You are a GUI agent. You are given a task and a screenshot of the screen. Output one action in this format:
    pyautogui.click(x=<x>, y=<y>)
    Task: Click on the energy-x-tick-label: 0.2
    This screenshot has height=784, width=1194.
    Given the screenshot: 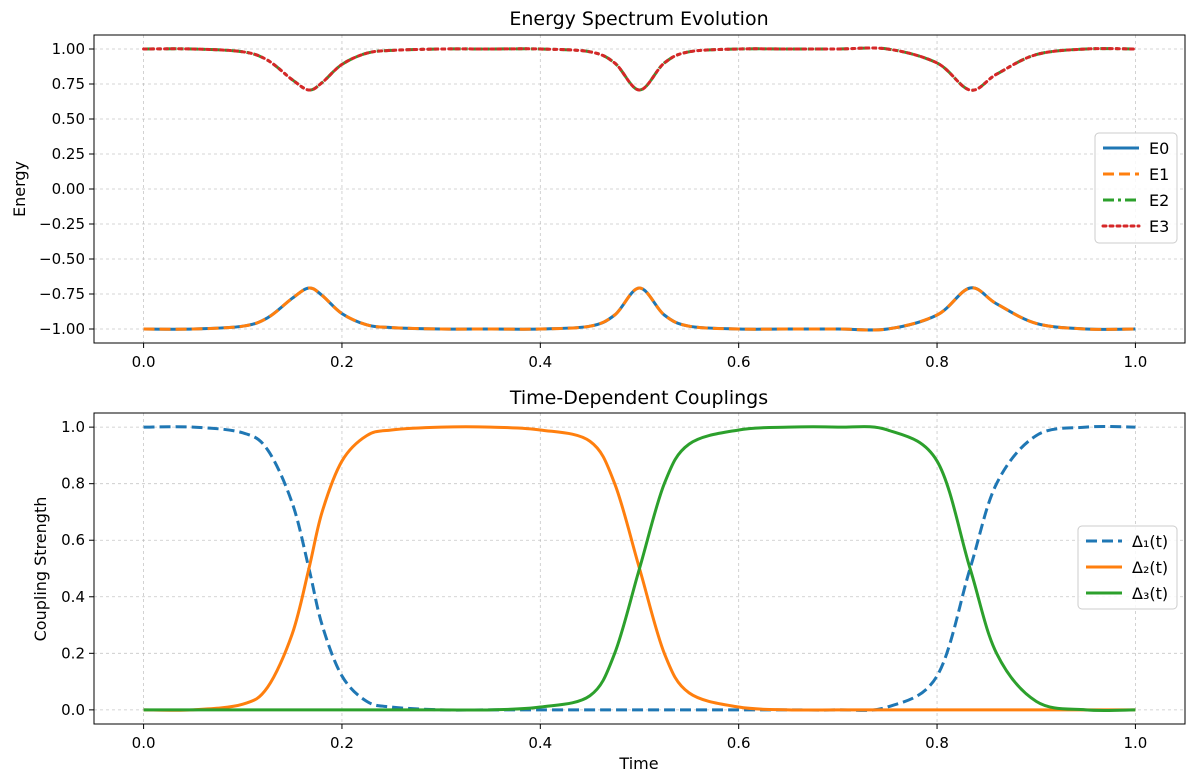 What is the action you would take?
    pyautogui.click(x=342, y=362)
    